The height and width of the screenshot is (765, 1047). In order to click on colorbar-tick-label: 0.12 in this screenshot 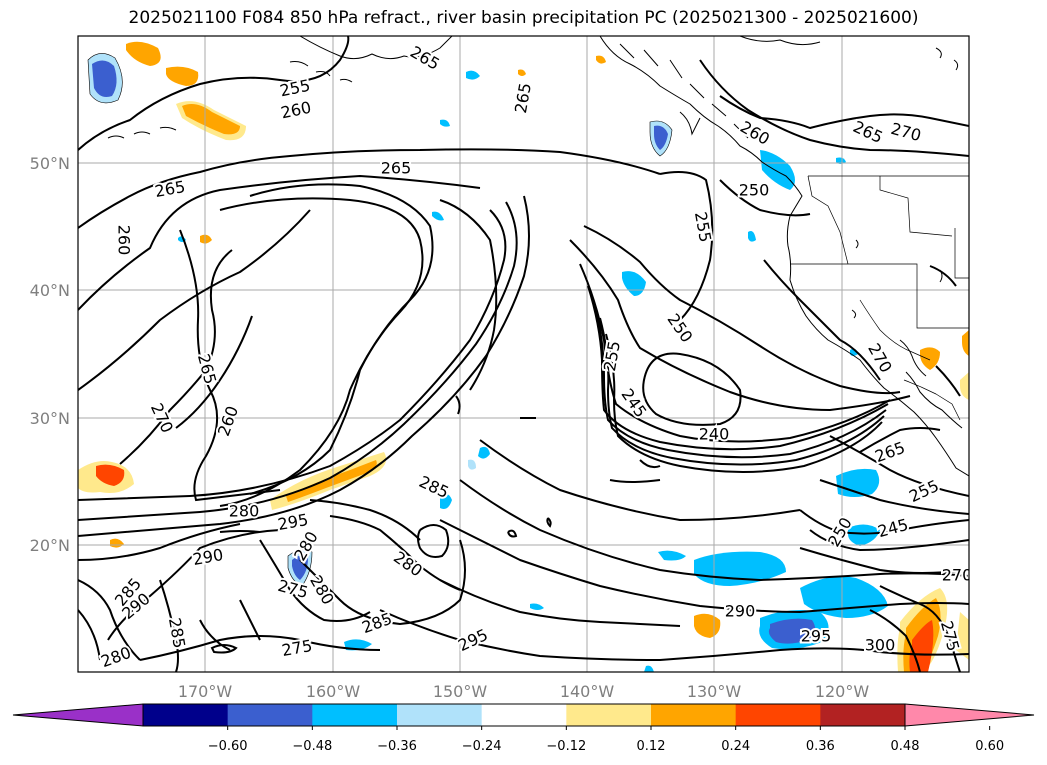, I will do `click(651, 746)`.